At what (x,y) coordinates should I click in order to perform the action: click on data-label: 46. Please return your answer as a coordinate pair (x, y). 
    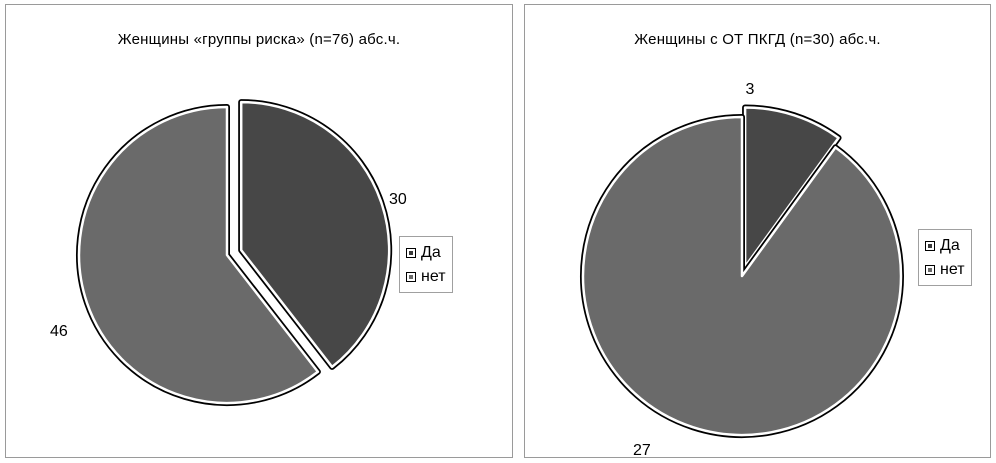
    Looking at the image, I should click on (59, 331).